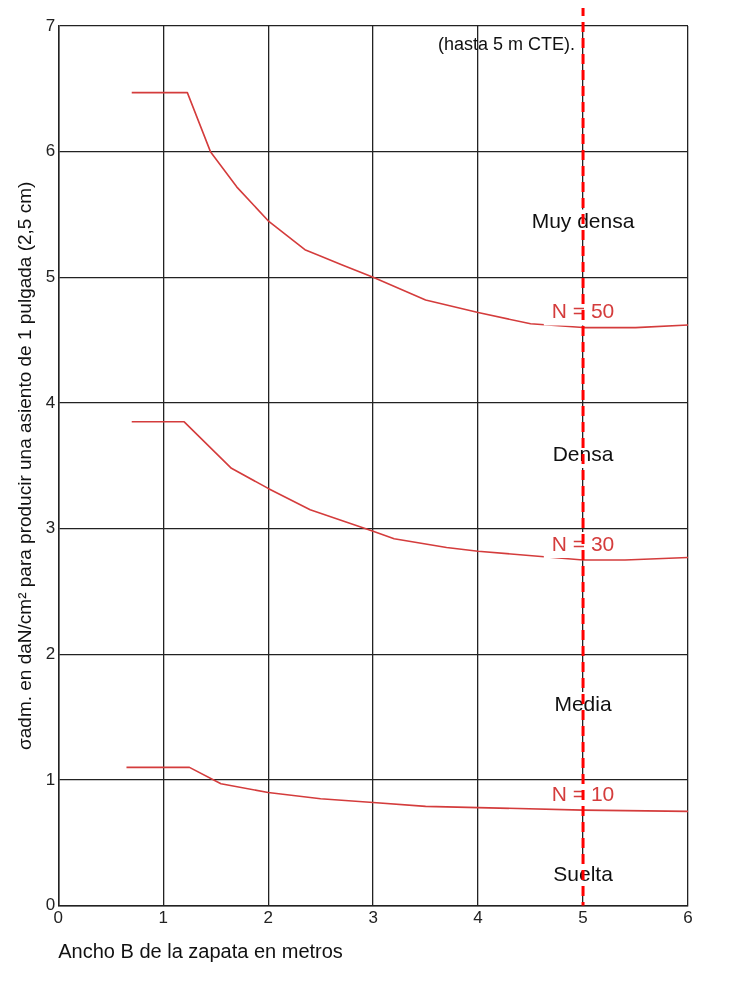 The width and height of the screenshot is (736, 1007). What do you see at coordinates (50, 653) in the screenshot?
I see `y-tick-label: 2` at bounding box center [50, 653].